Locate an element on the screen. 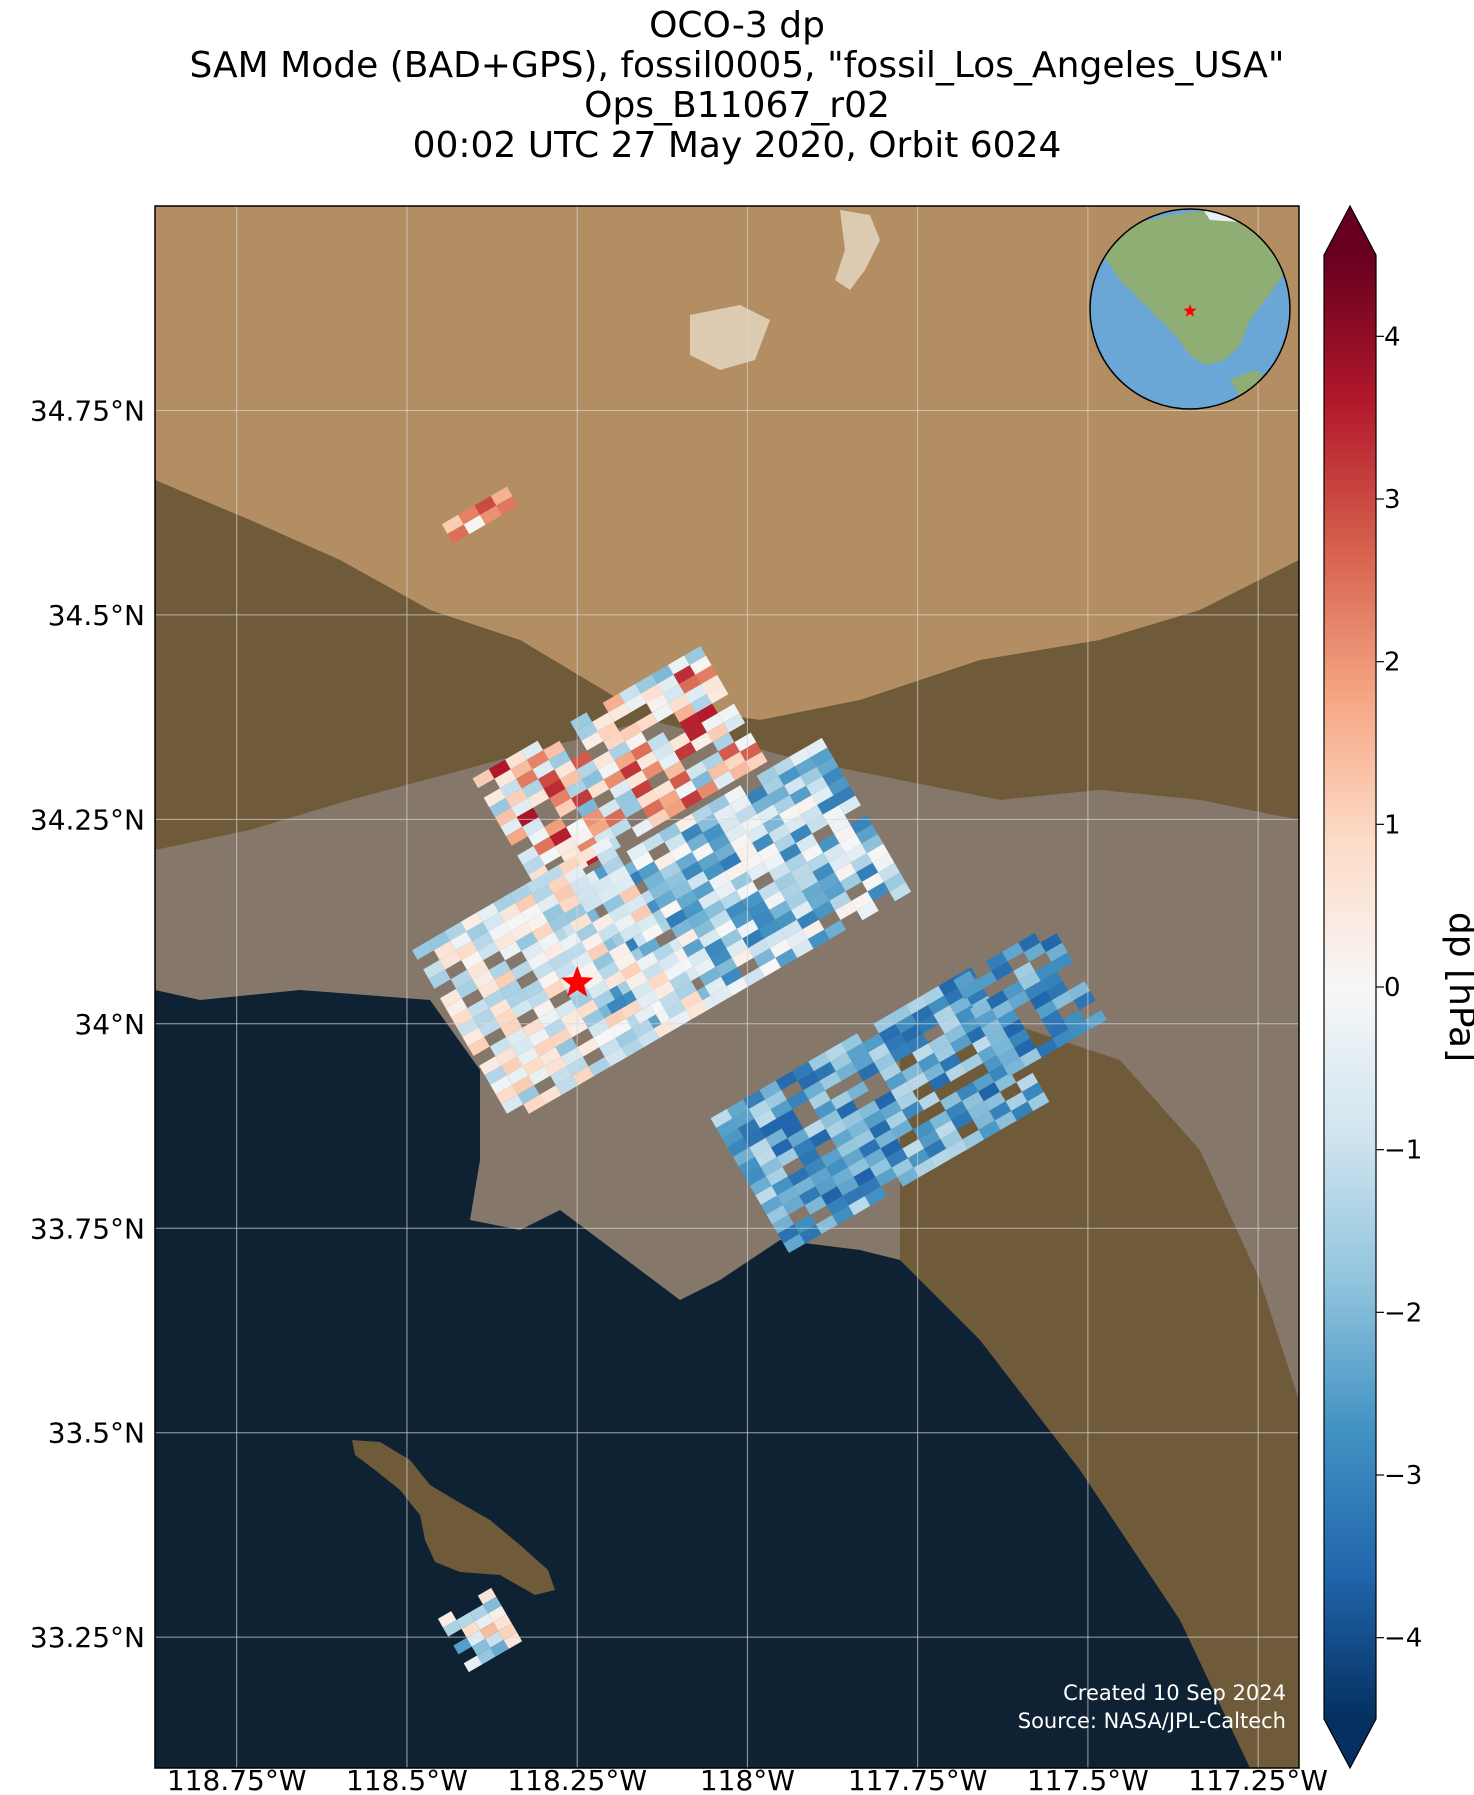 Image resolution: width=1474 pixels, height=1795 pixels. colorbar-tick-label: 3 is located at coordinates (1392, 500).